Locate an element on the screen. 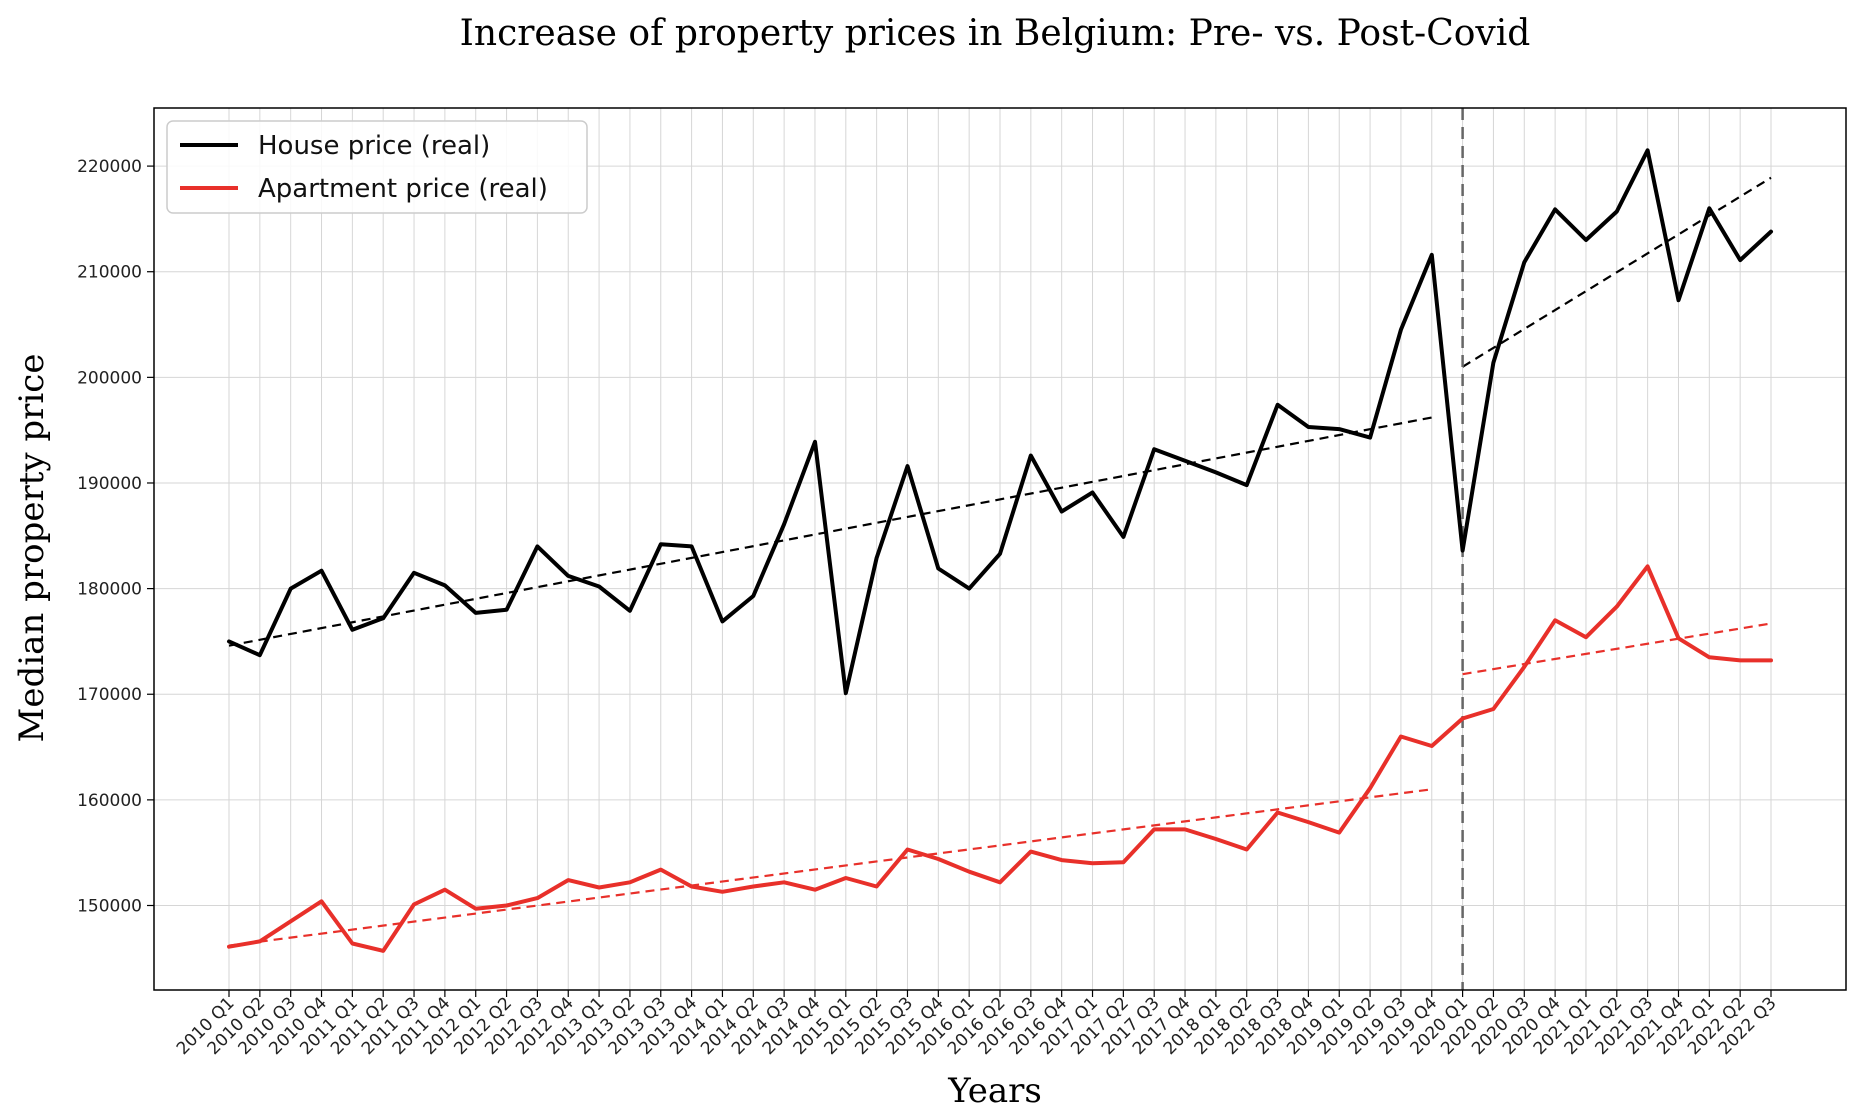 The image size is (1864, 1110). y-tick-label: 220000 is located at coordinates (109, 167).